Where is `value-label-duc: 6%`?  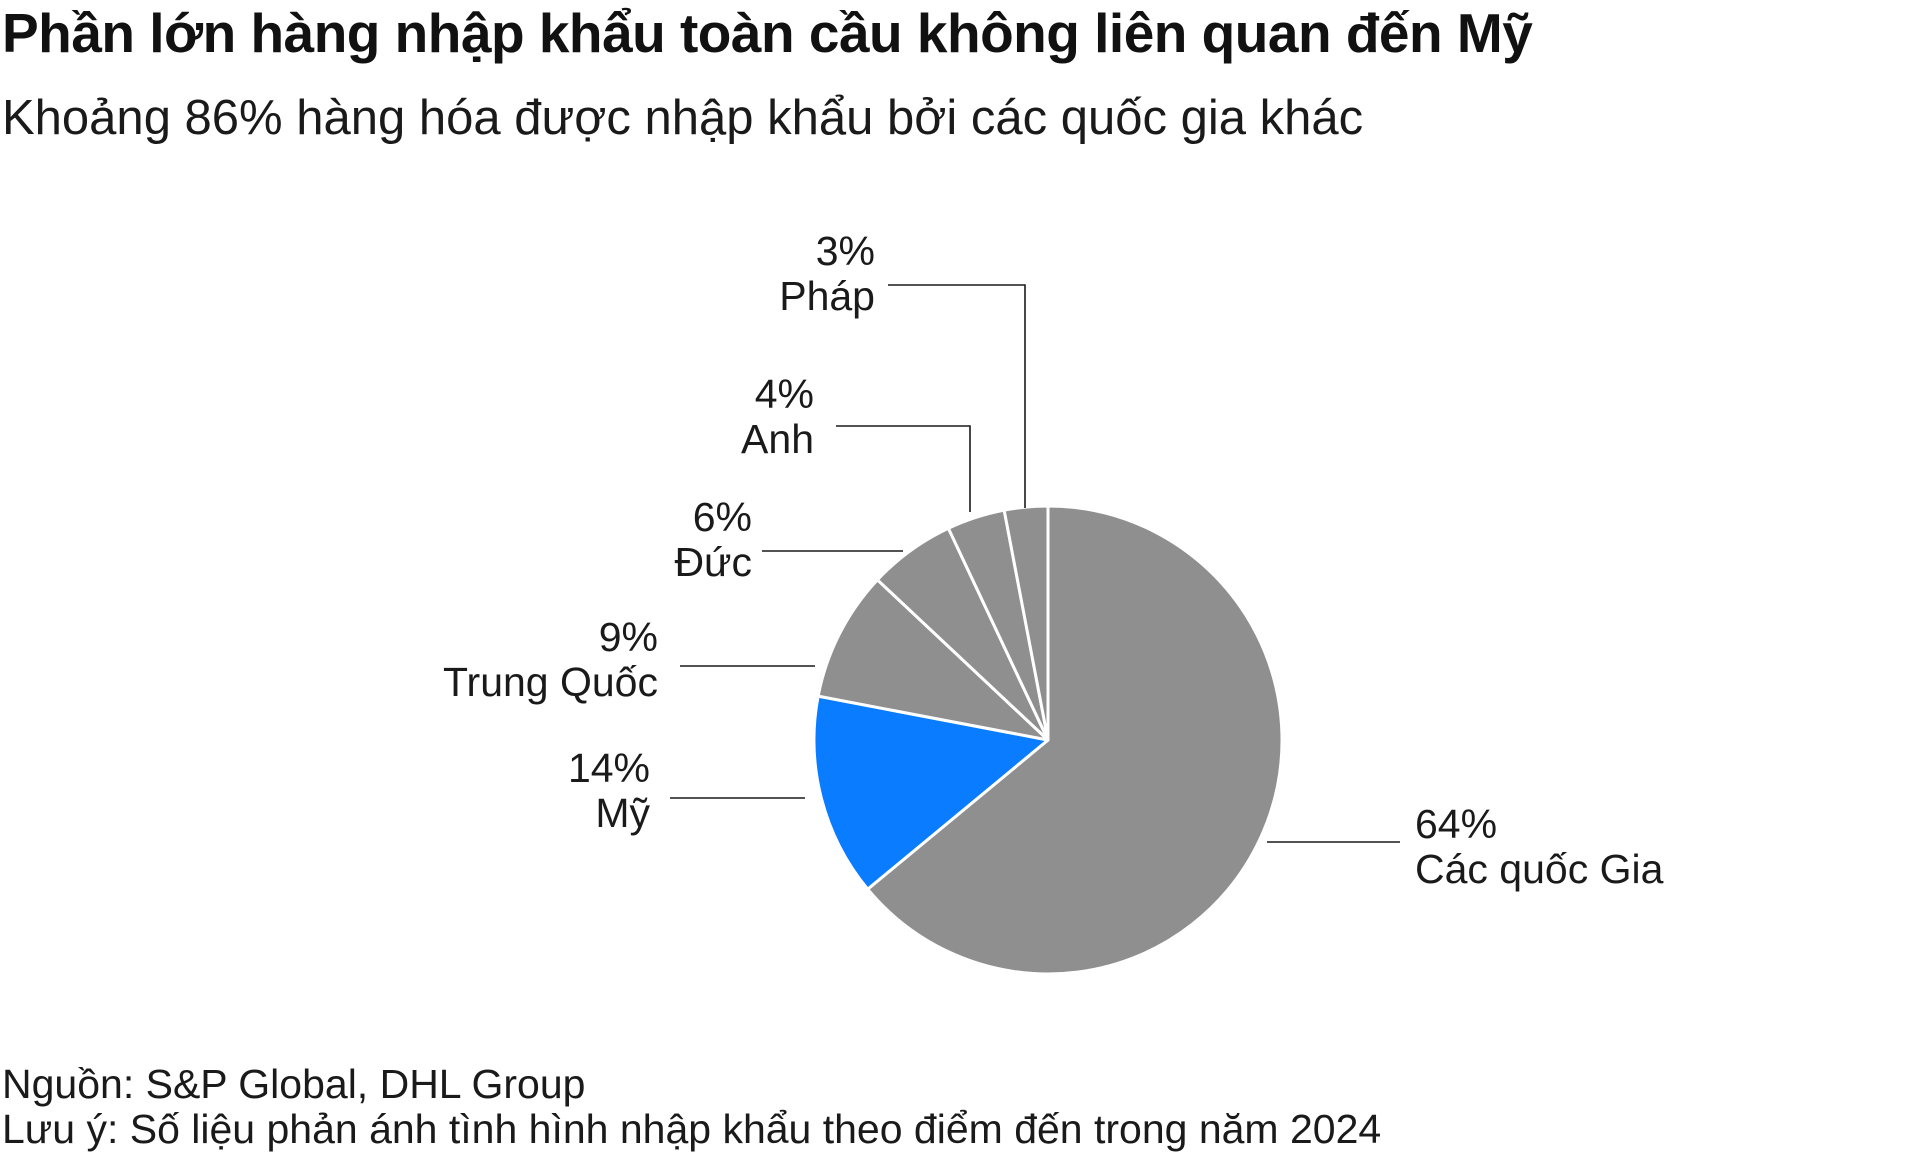 value-label-duc: 6% is located at coordinates (722, 517).